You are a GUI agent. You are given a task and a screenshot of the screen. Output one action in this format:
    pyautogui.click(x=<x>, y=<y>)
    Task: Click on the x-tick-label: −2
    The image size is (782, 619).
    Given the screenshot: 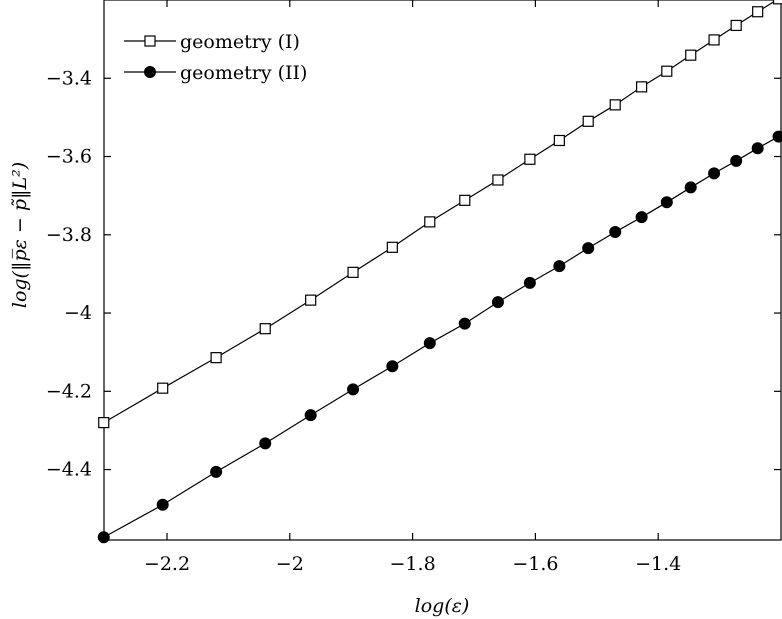 What is the action you would take?
    pyautogui.click(x=290, y=564)
    